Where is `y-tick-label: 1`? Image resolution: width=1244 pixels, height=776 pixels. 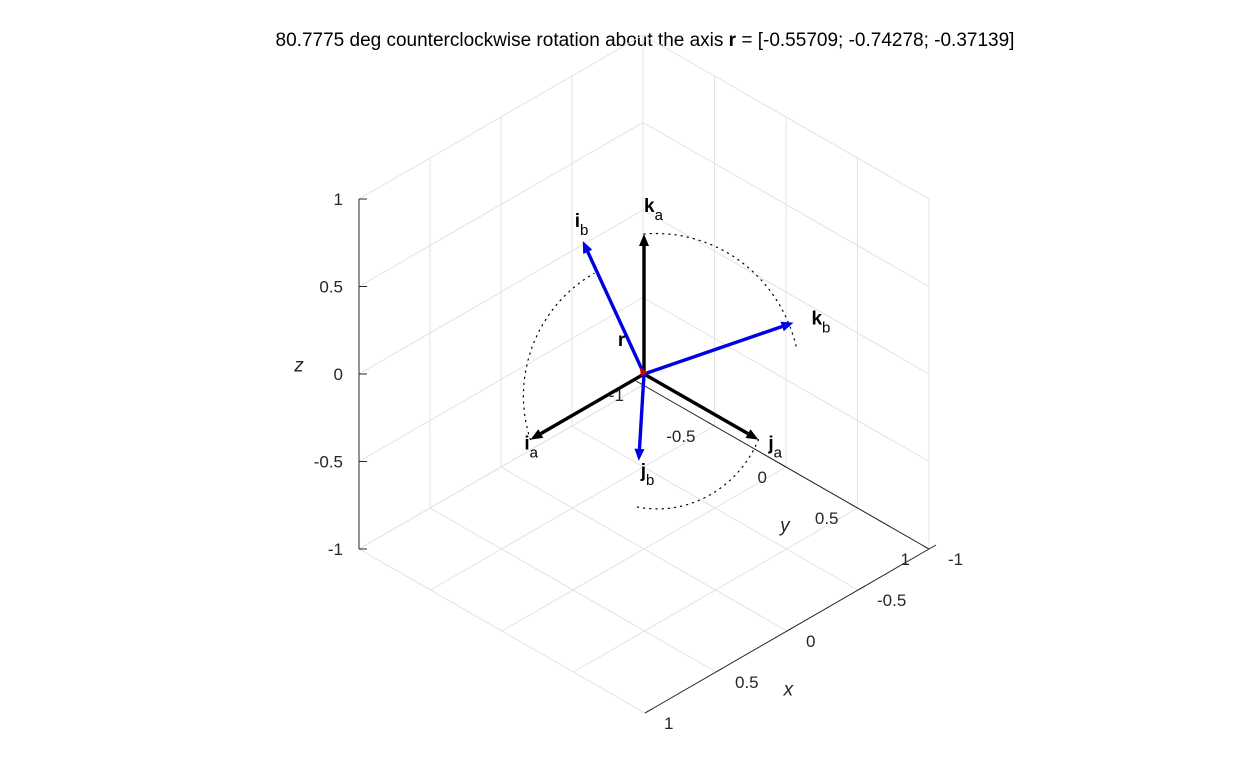 y-tick-label: 1 is located at coordinates (905, 559).